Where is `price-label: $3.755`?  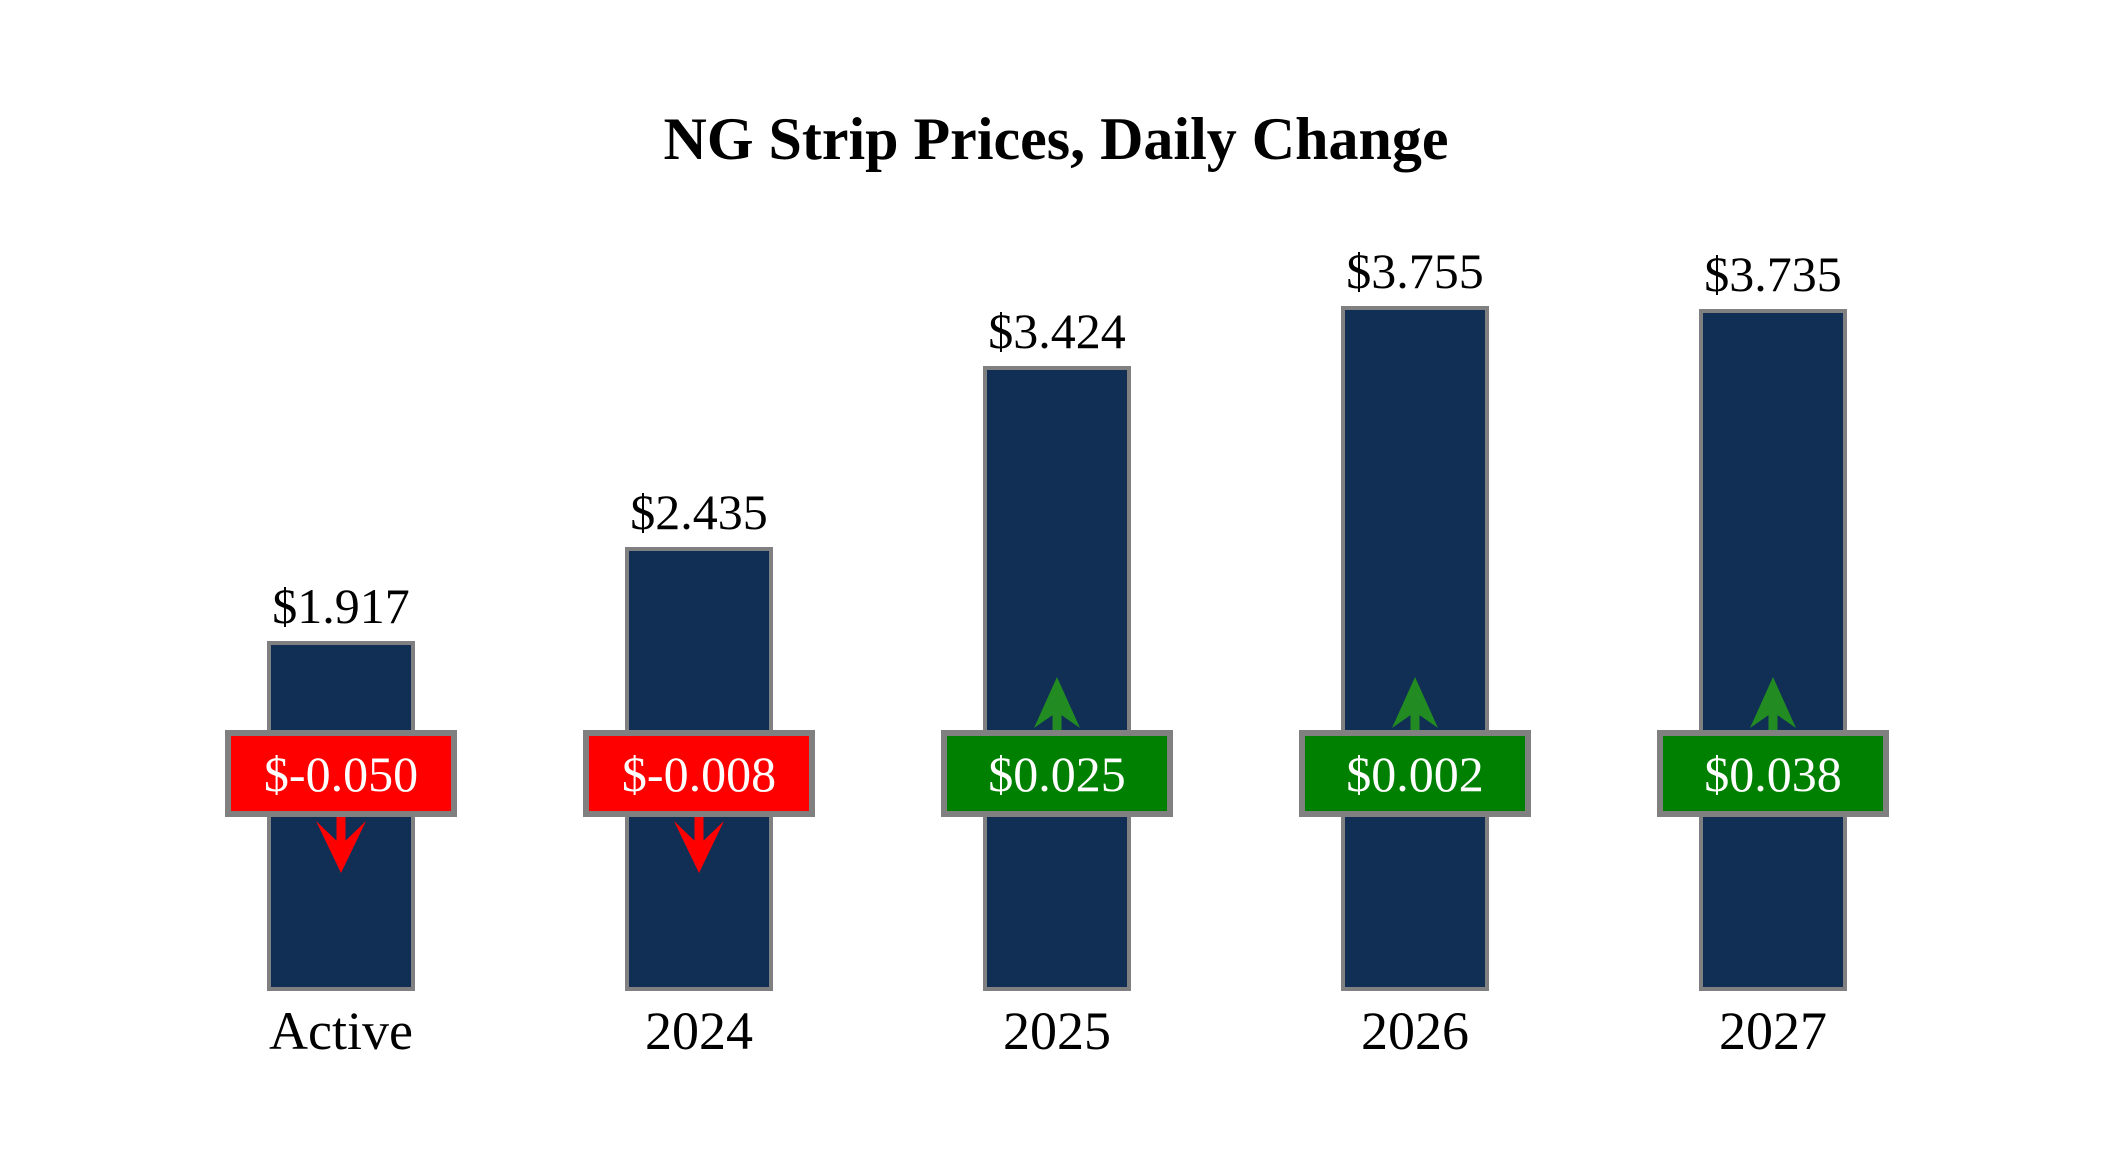
price-label: $3.755 is located at coordinates (1415, 271).